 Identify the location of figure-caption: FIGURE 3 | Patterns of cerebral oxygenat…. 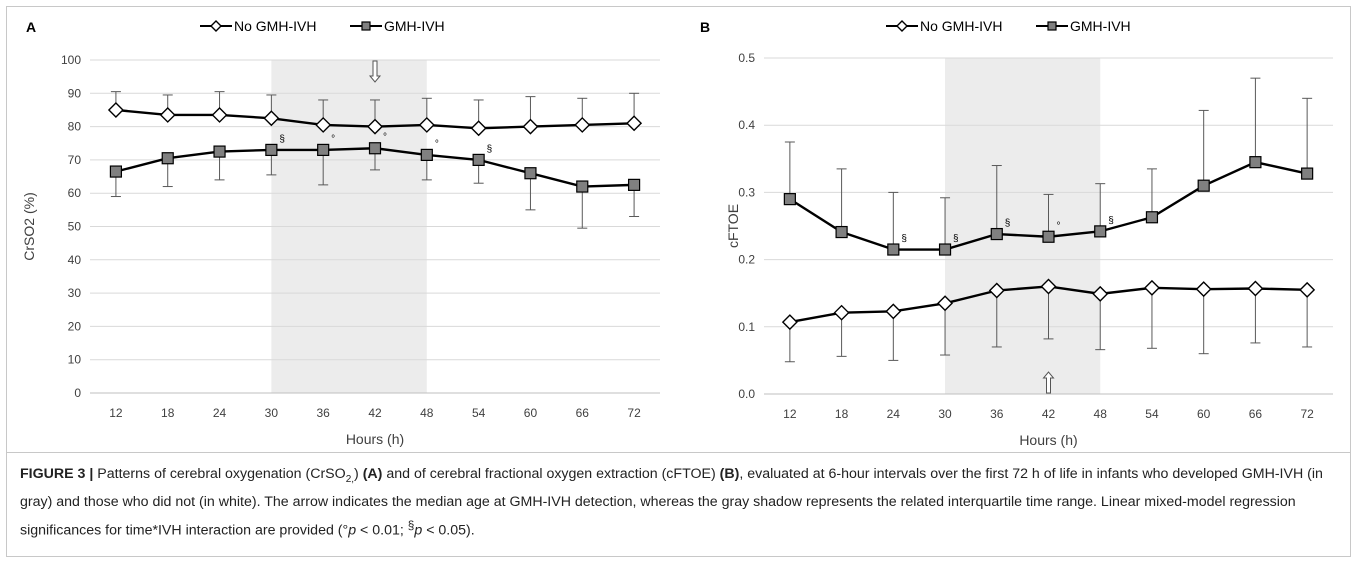
(680, 503).